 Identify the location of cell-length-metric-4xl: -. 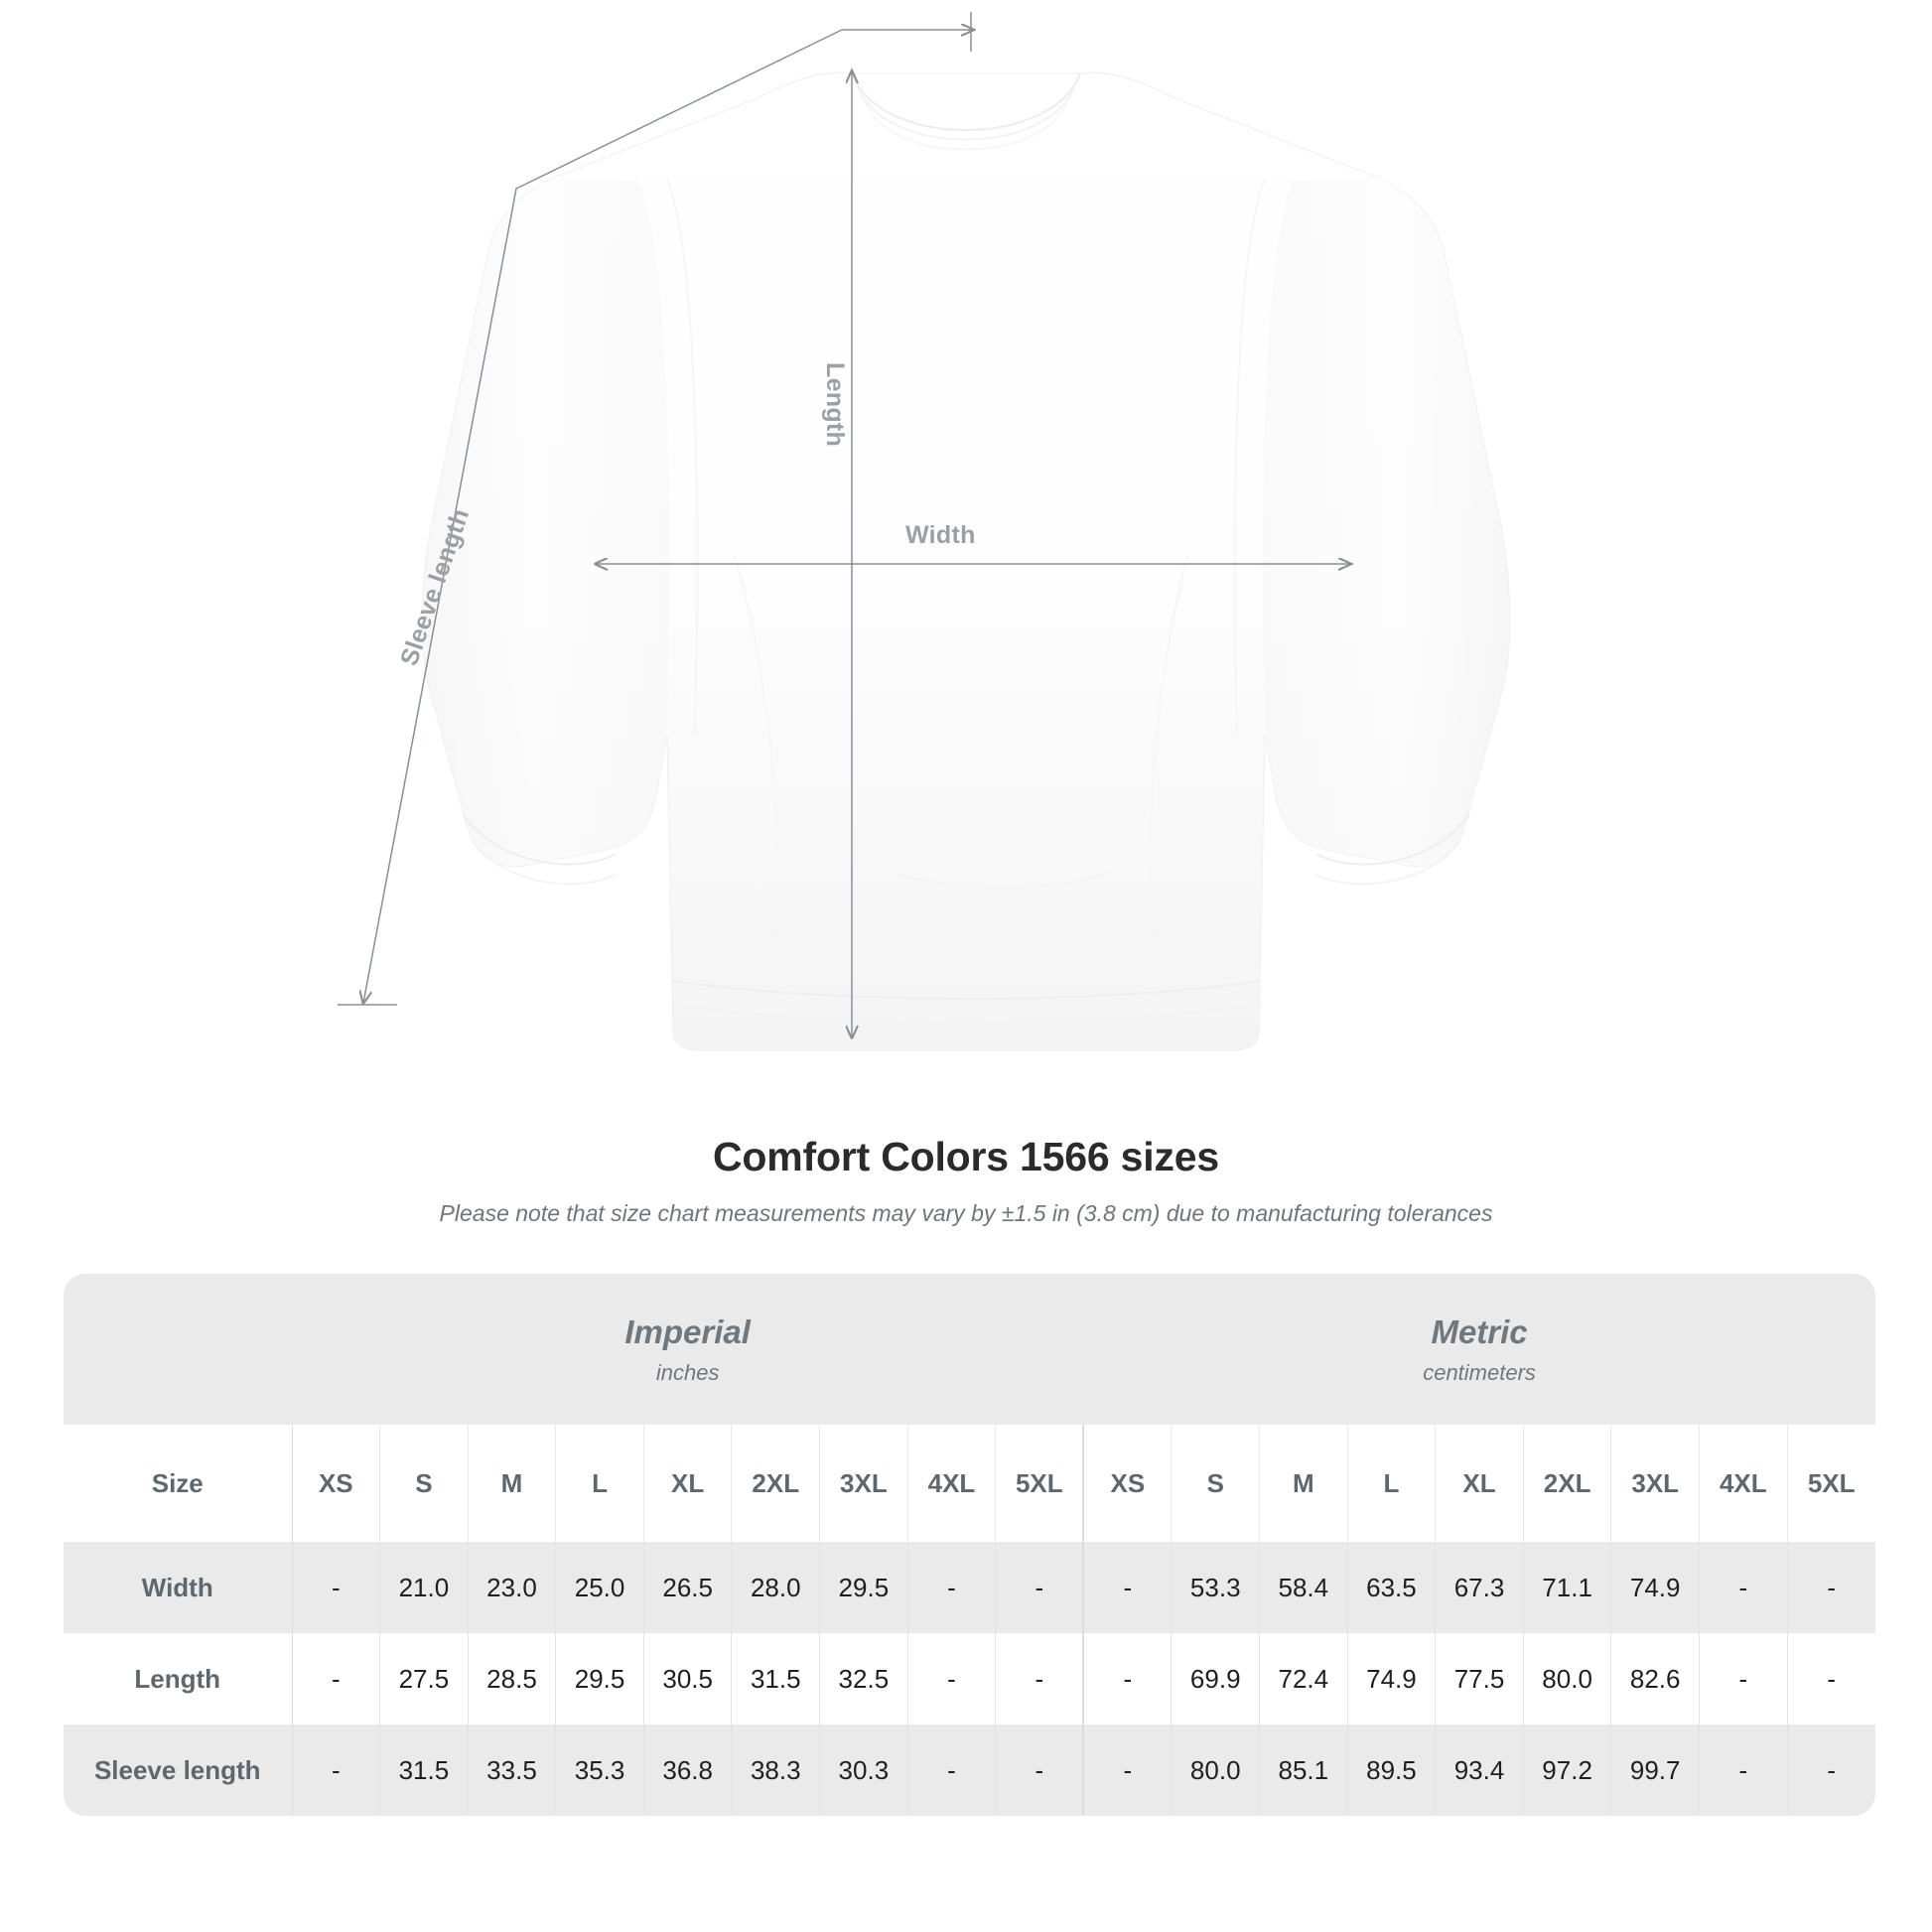
(1743, 1679).